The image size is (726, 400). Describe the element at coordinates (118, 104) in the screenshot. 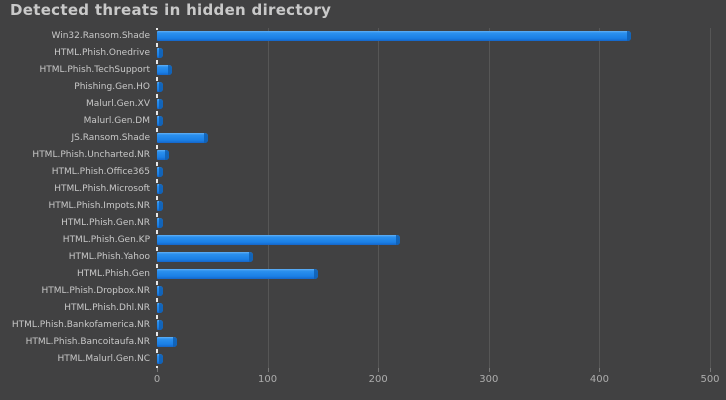

I see `category-label: Malurl.Gen.XV` at that location.